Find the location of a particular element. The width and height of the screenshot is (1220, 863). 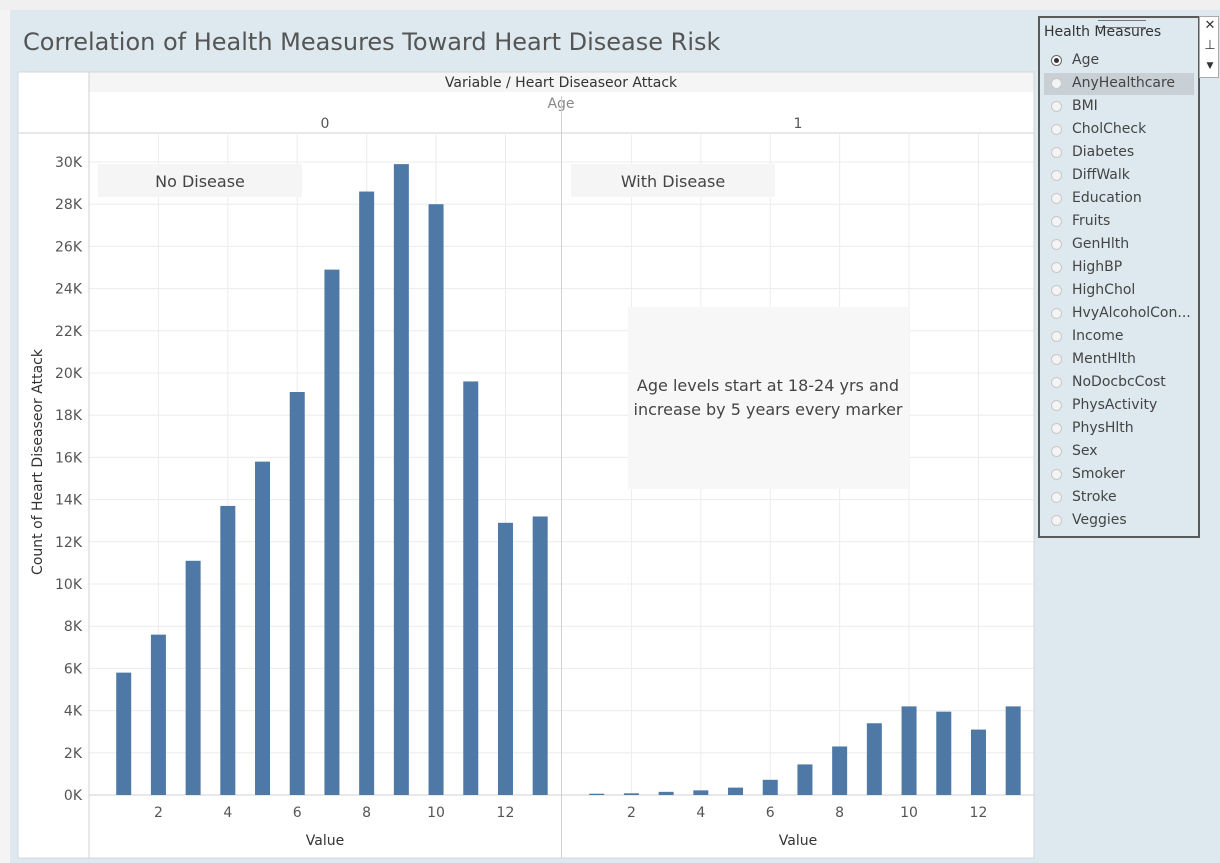

filter-option-label: BMI is located at coordinates (1085, 106).